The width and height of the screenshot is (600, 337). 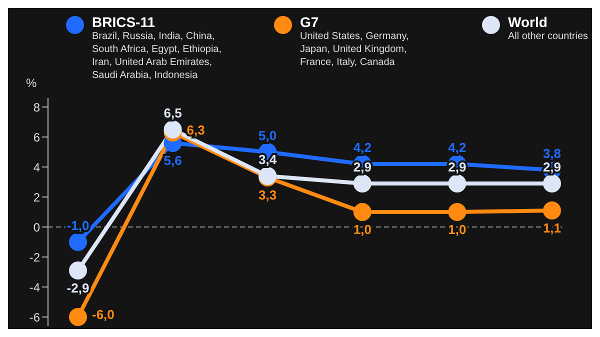 I want to click on y-tick-label: 8, so click(x=36, y=107).